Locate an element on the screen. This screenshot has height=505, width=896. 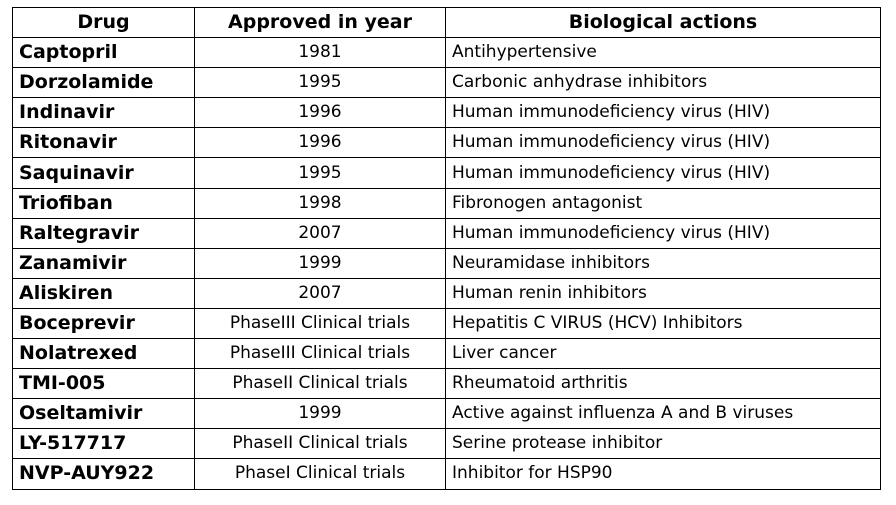
biological-action-cell: Fibronogen antagonist is located at coordinates (663, 203).